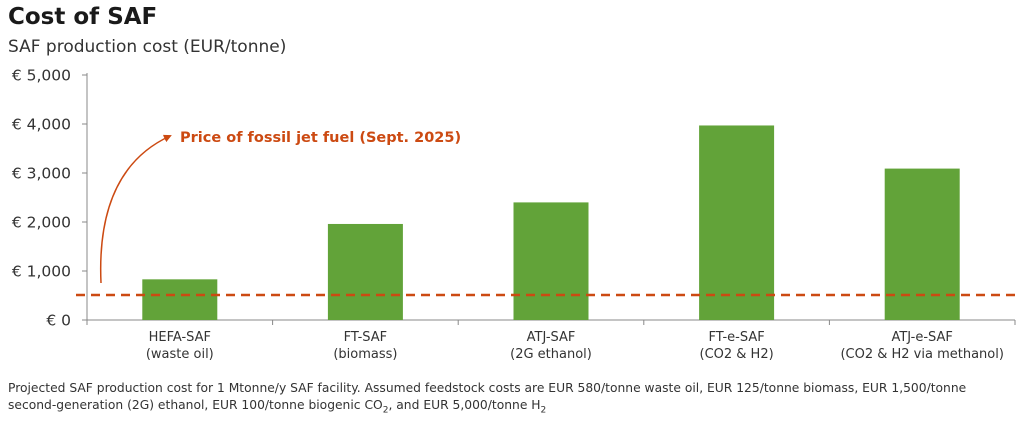  I want to click on y-tick-label: € 3,000, so click(41, 174).